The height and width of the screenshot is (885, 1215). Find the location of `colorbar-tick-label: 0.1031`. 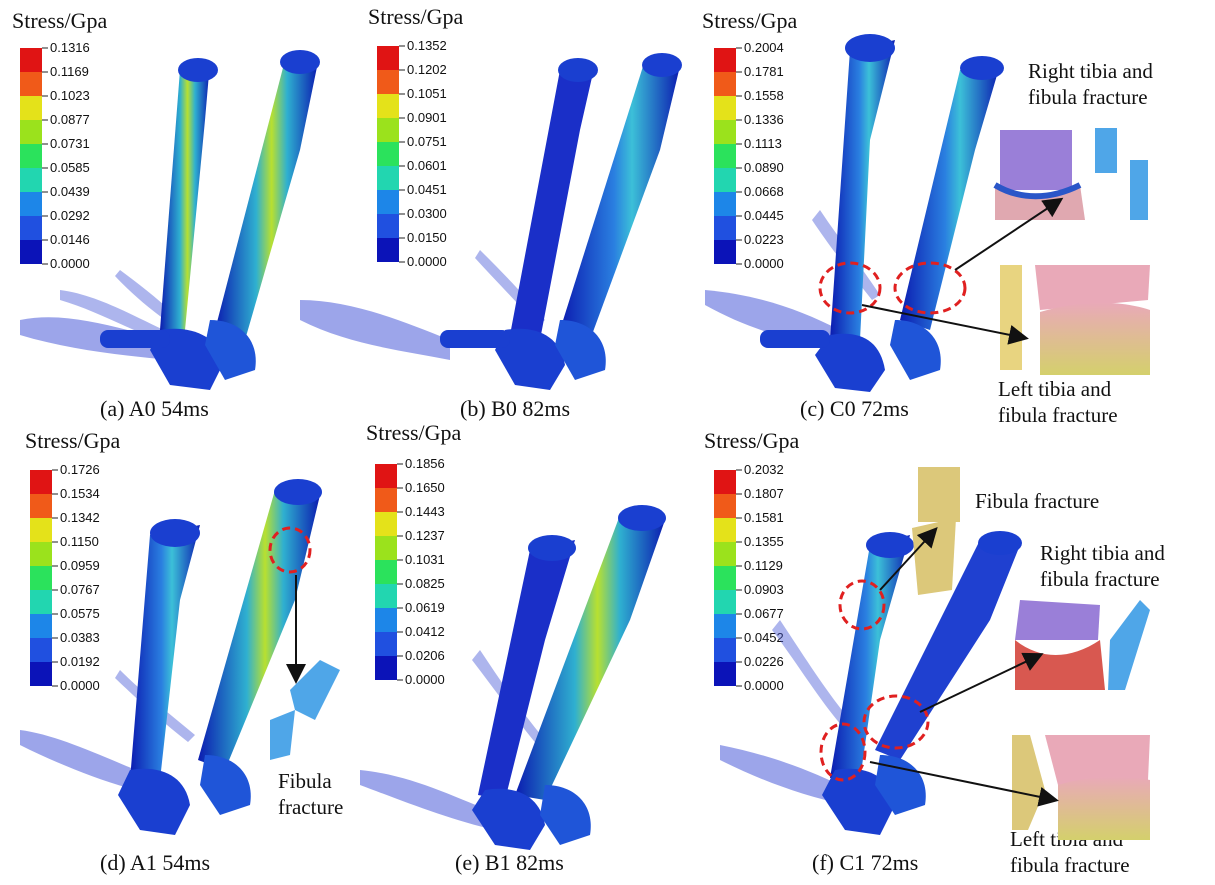

colorbar-tick-label: 0.1031 is located at coordinates (425, 559).